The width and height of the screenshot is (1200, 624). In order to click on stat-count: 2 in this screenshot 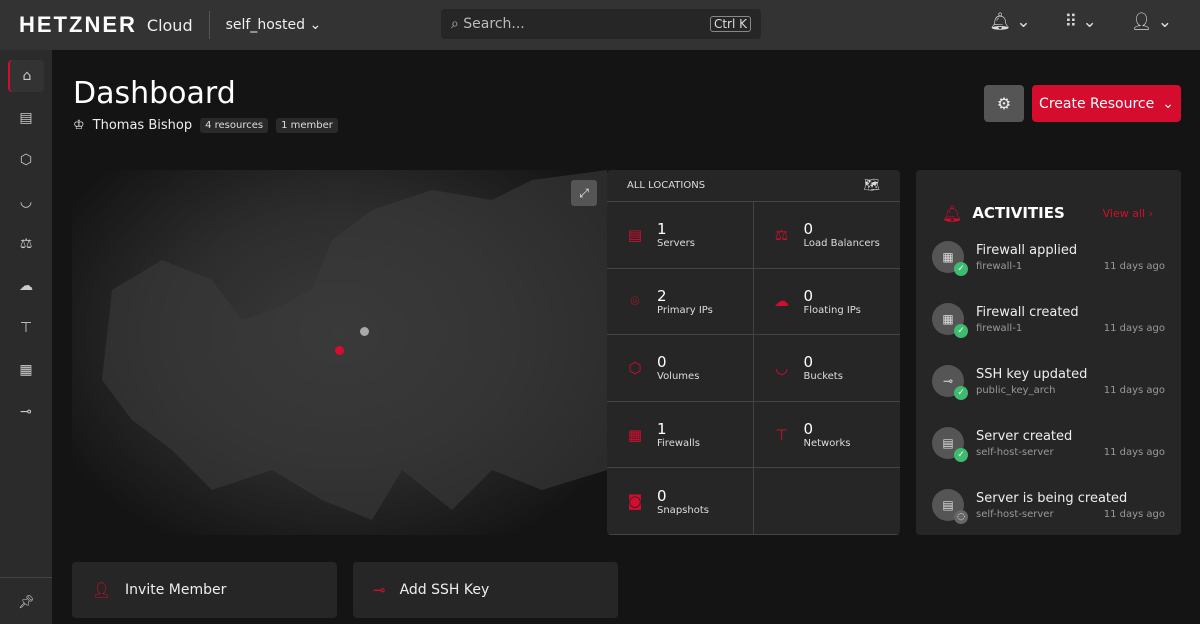, I will do `click(662, 295)`.